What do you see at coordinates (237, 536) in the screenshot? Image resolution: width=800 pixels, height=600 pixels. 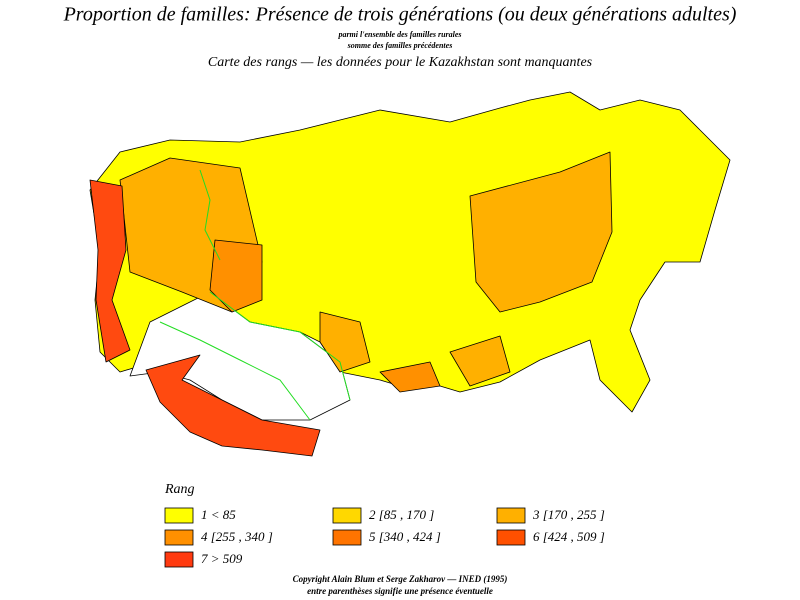 I see `legend-label: 4 [255 , 340 ]` at bounding box center [237, 536].